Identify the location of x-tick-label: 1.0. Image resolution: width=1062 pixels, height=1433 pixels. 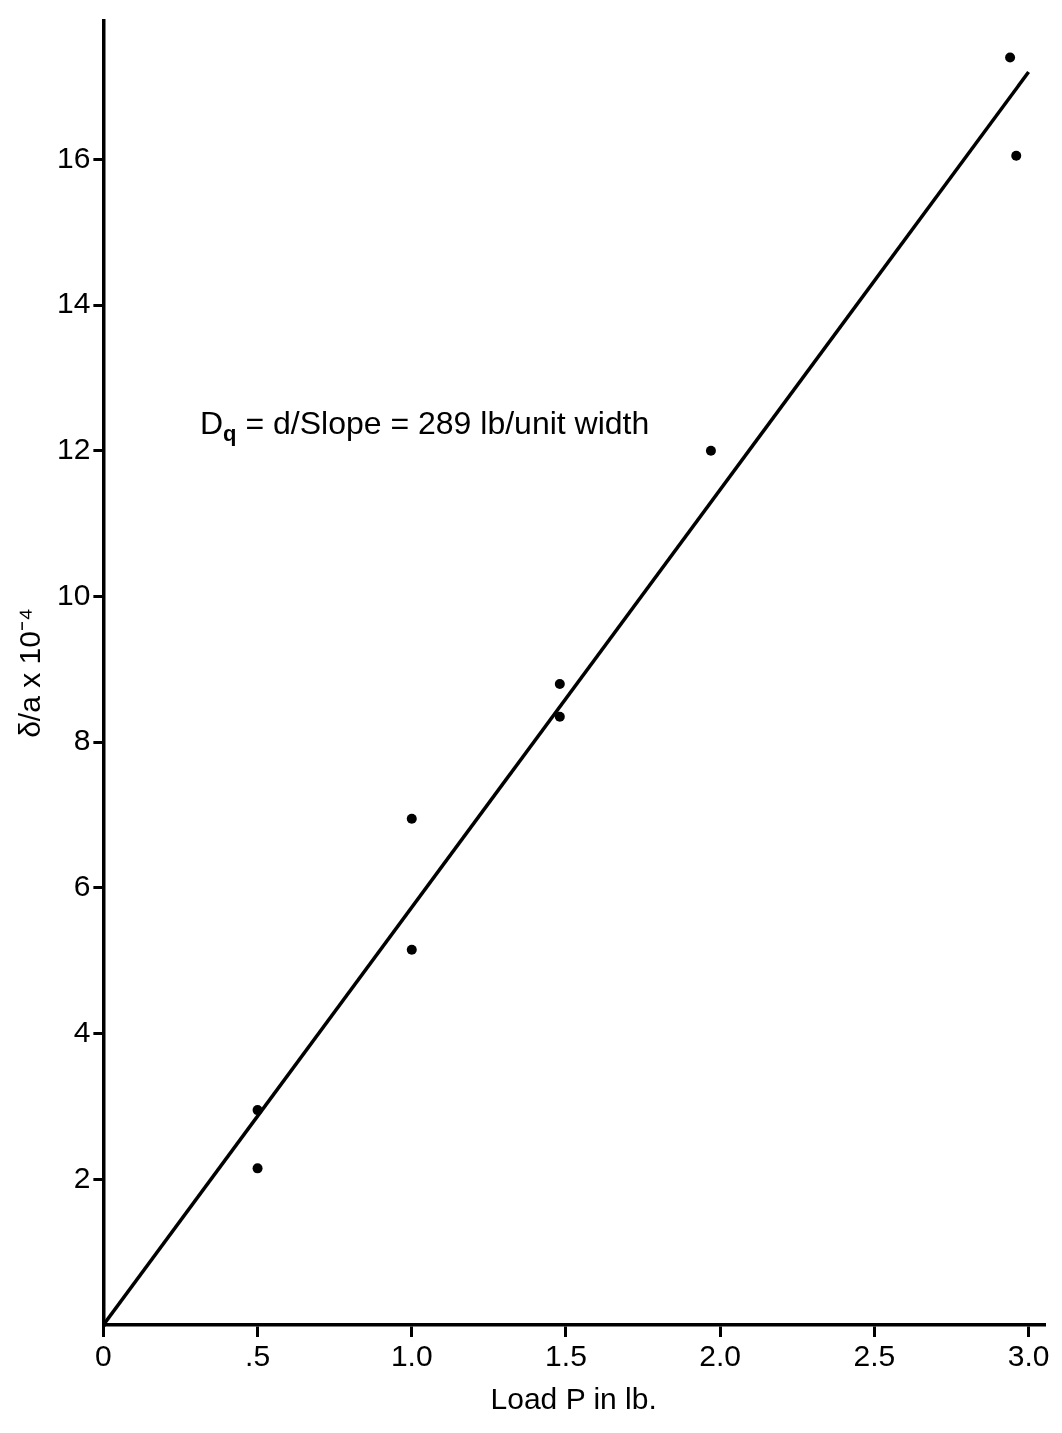
(411, 1356).